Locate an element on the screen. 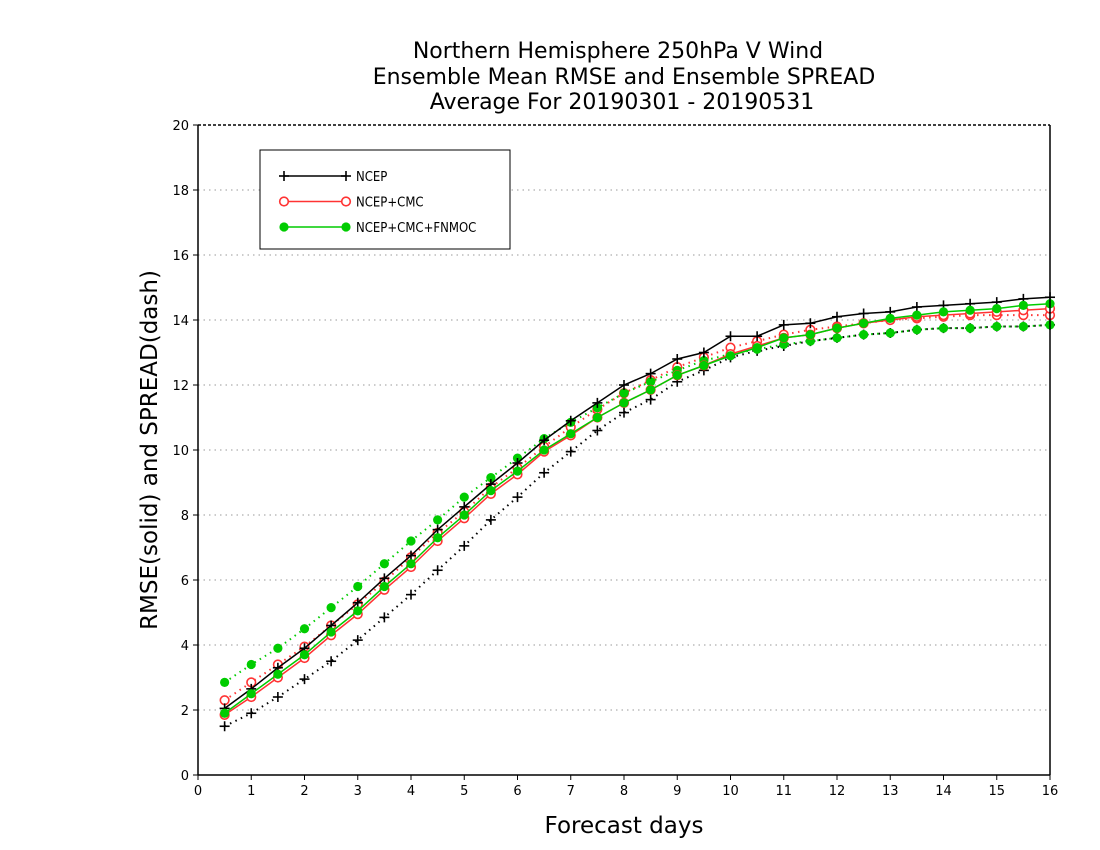 Image resolution: width=1100 pixels, height=850 pixels. legend-label: NCEP+CMC+FNMOC is located at coordinates (416, 228).